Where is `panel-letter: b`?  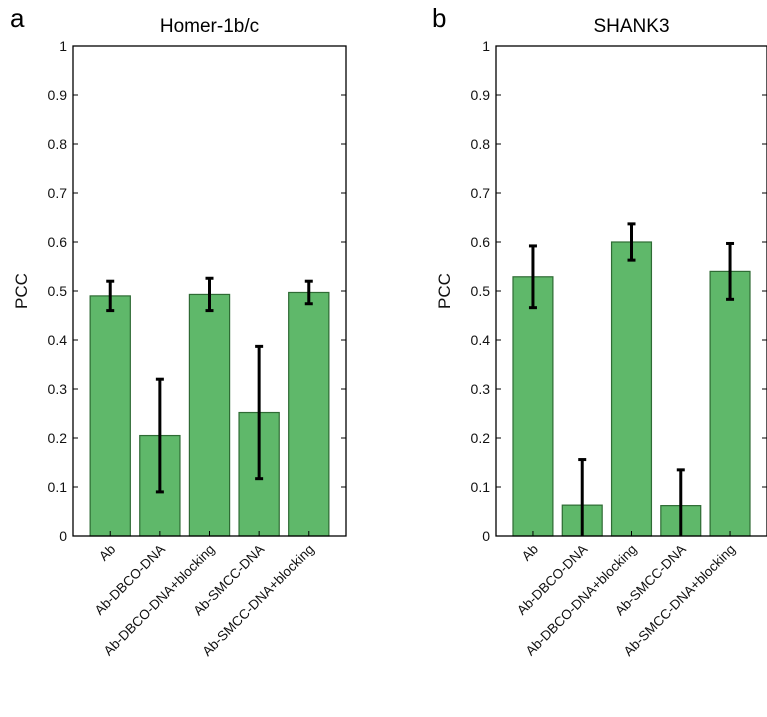 panel-letter: b is located at coordinates (439, 18).